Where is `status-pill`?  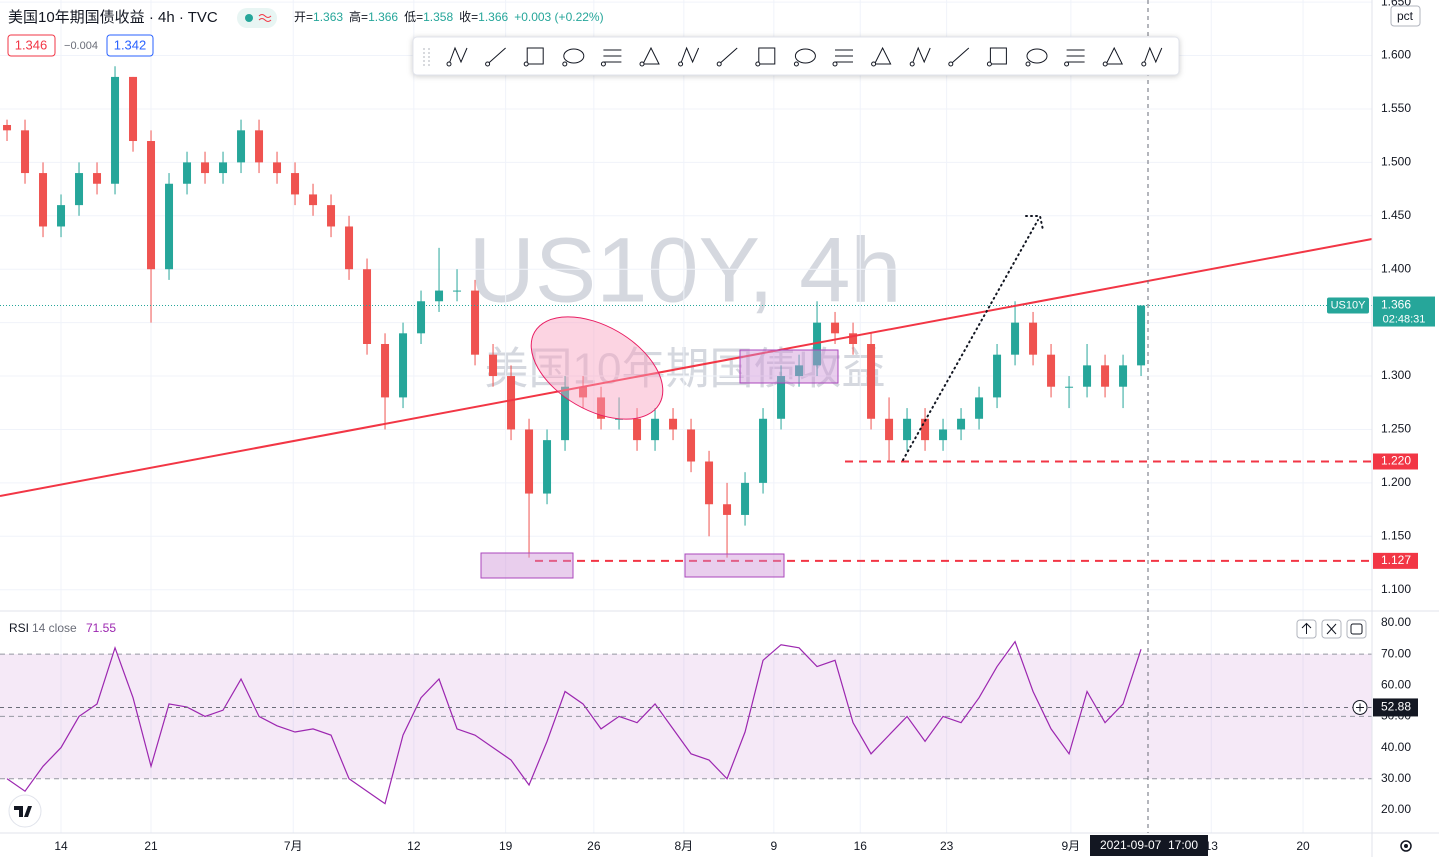
status-pill is located at coordinates (257, 18).